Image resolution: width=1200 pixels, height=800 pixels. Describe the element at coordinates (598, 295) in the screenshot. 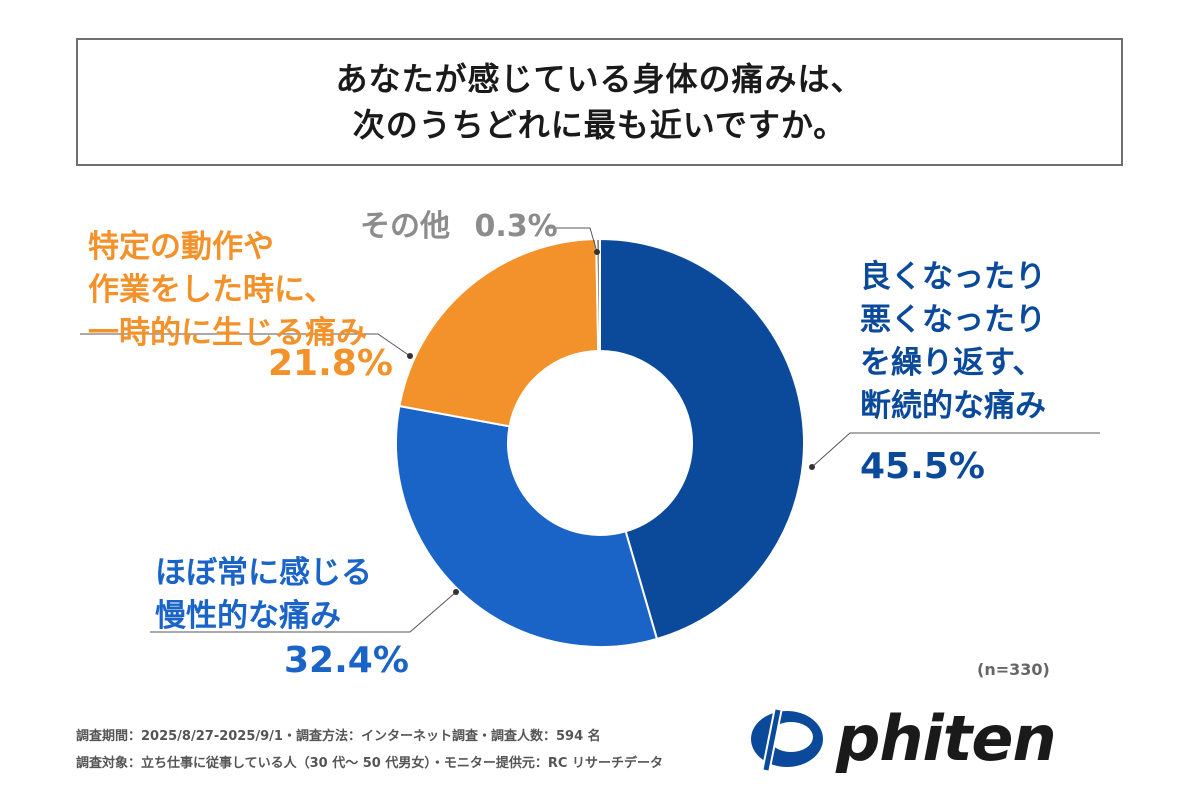

I see `slice-other` at that location.